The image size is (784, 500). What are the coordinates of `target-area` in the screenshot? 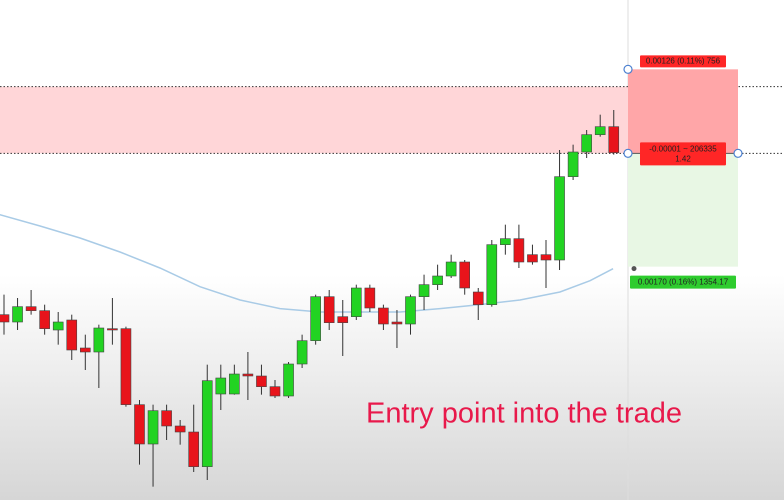 It's located at (683, 210).